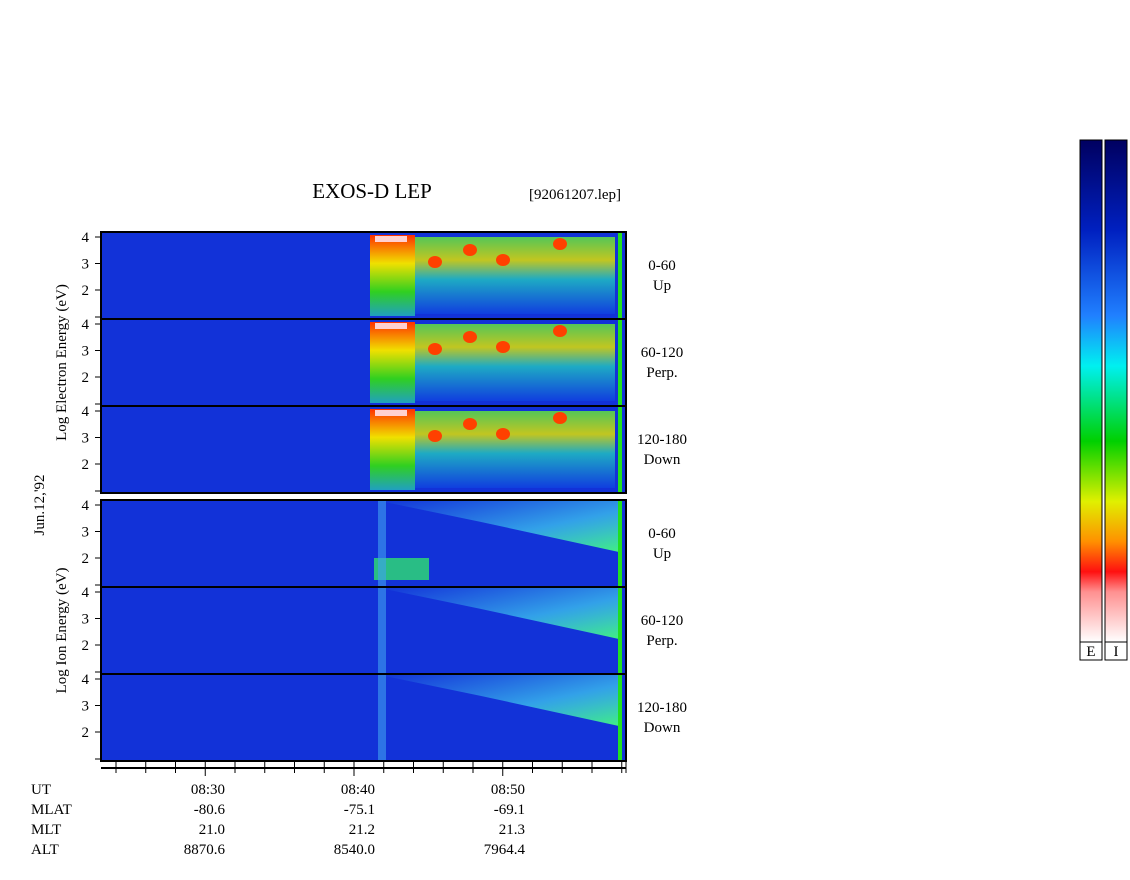  I want to click on row-value: 21.2, so click(362, 830).